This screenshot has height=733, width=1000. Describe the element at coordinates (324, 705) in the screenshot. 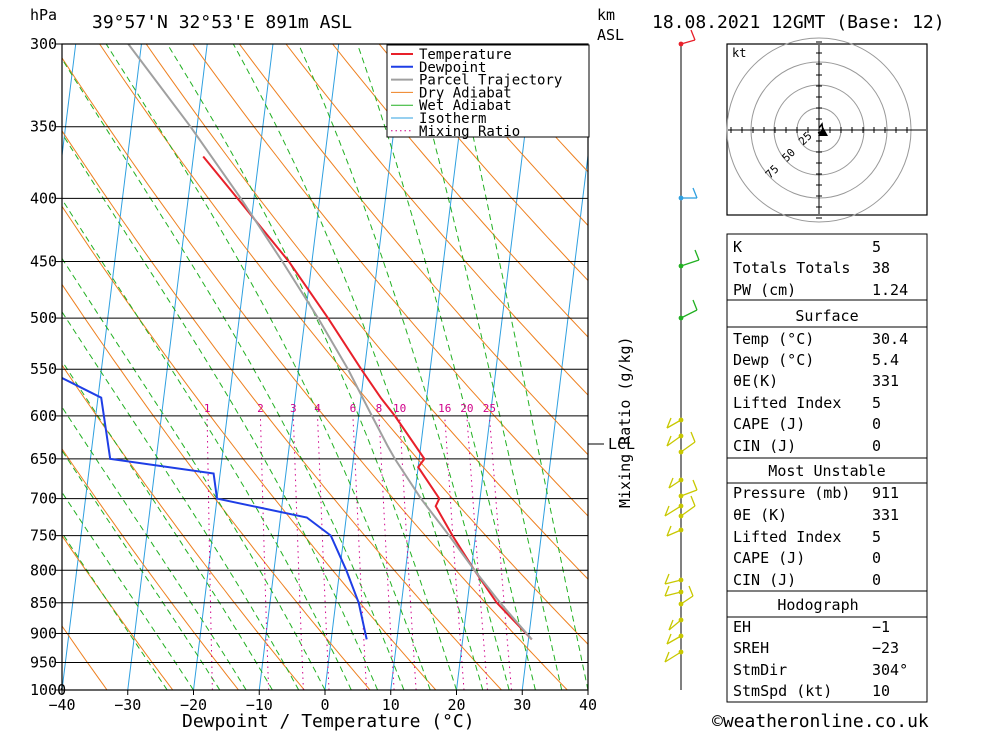

I see `temperature-tick-label: 0` at that location.